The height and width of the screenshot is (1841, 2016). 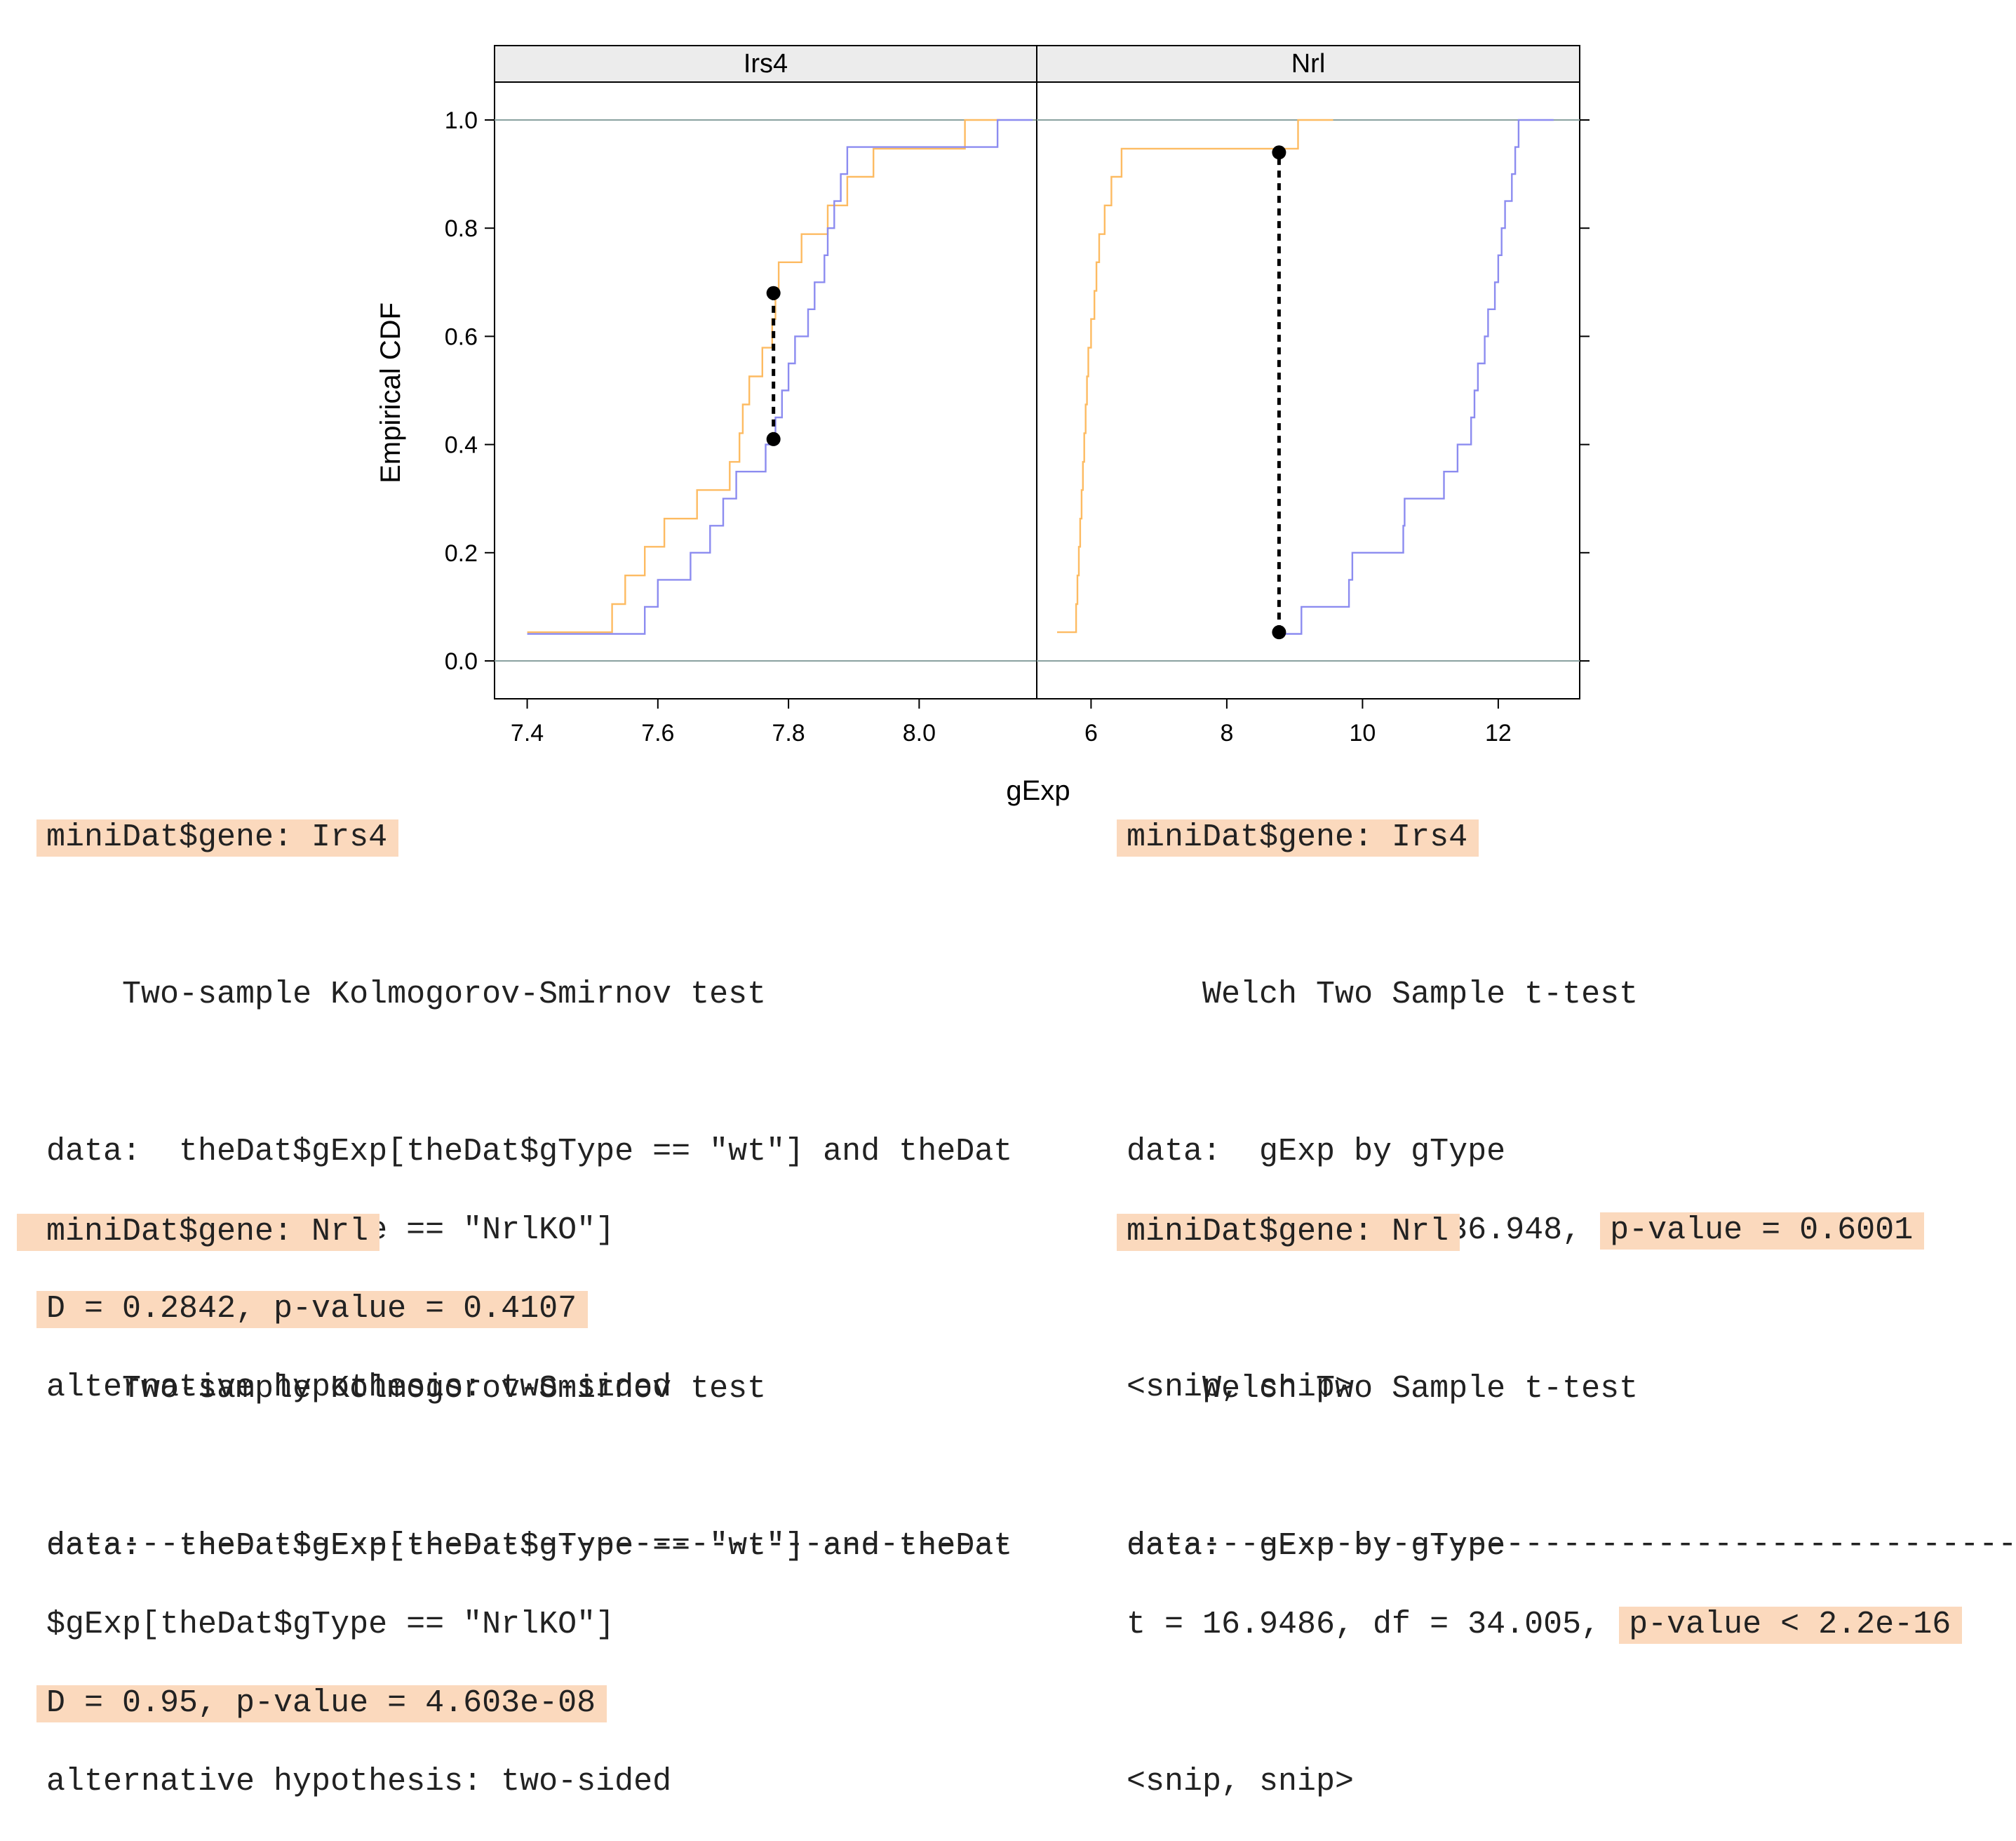 What do you see at coordinates (462, 554) in the screenshot?
I see `y-tick-label: 0.2` at bounding box center [462, 554].